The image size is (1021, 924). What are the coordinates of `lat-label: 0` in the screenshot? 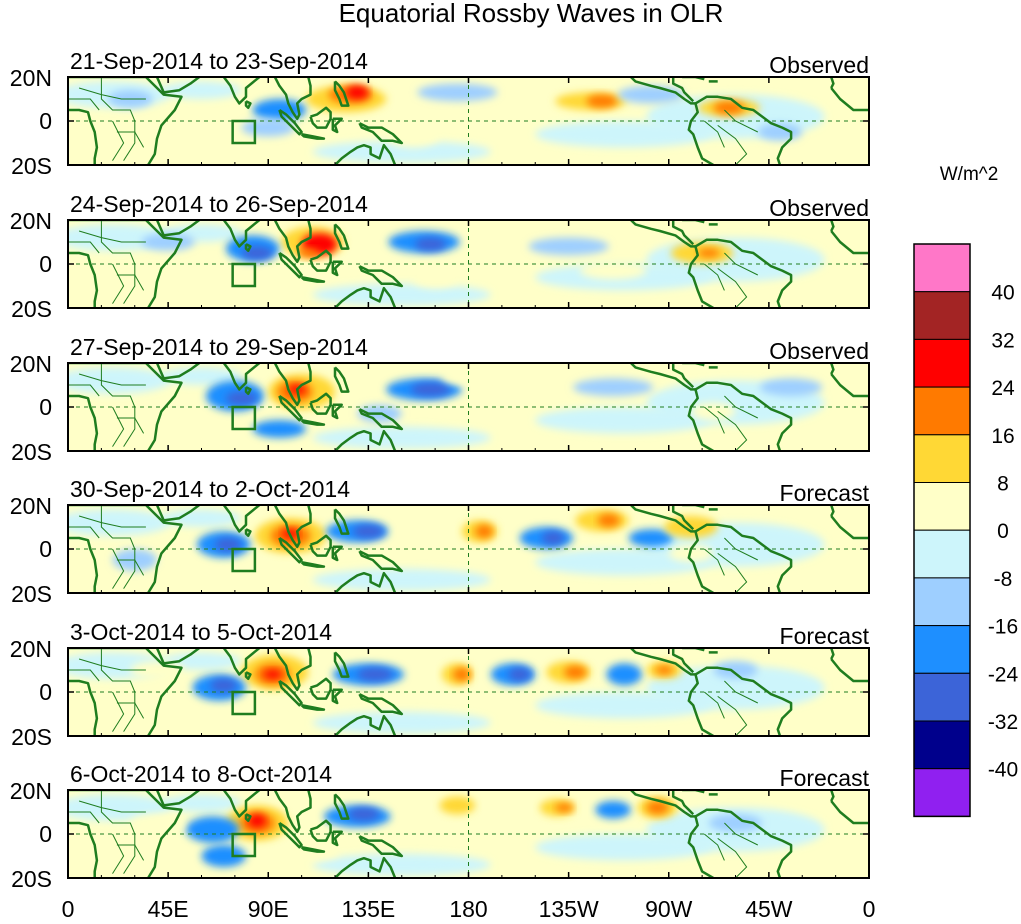 It's located at (45, 549).